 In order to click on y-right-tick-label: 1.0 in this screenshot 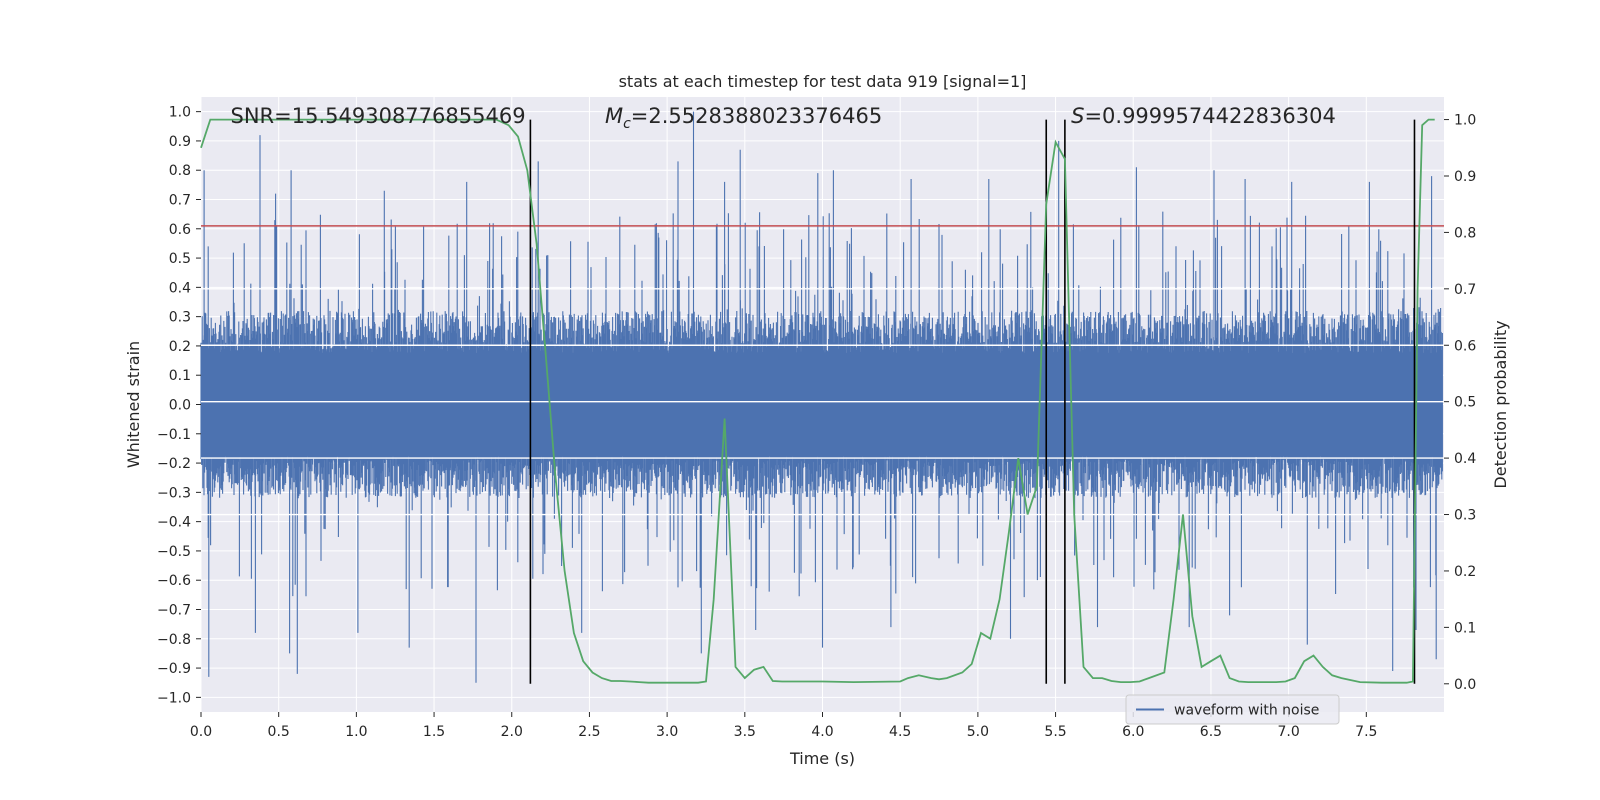, I will do `click(1465, 121)`.